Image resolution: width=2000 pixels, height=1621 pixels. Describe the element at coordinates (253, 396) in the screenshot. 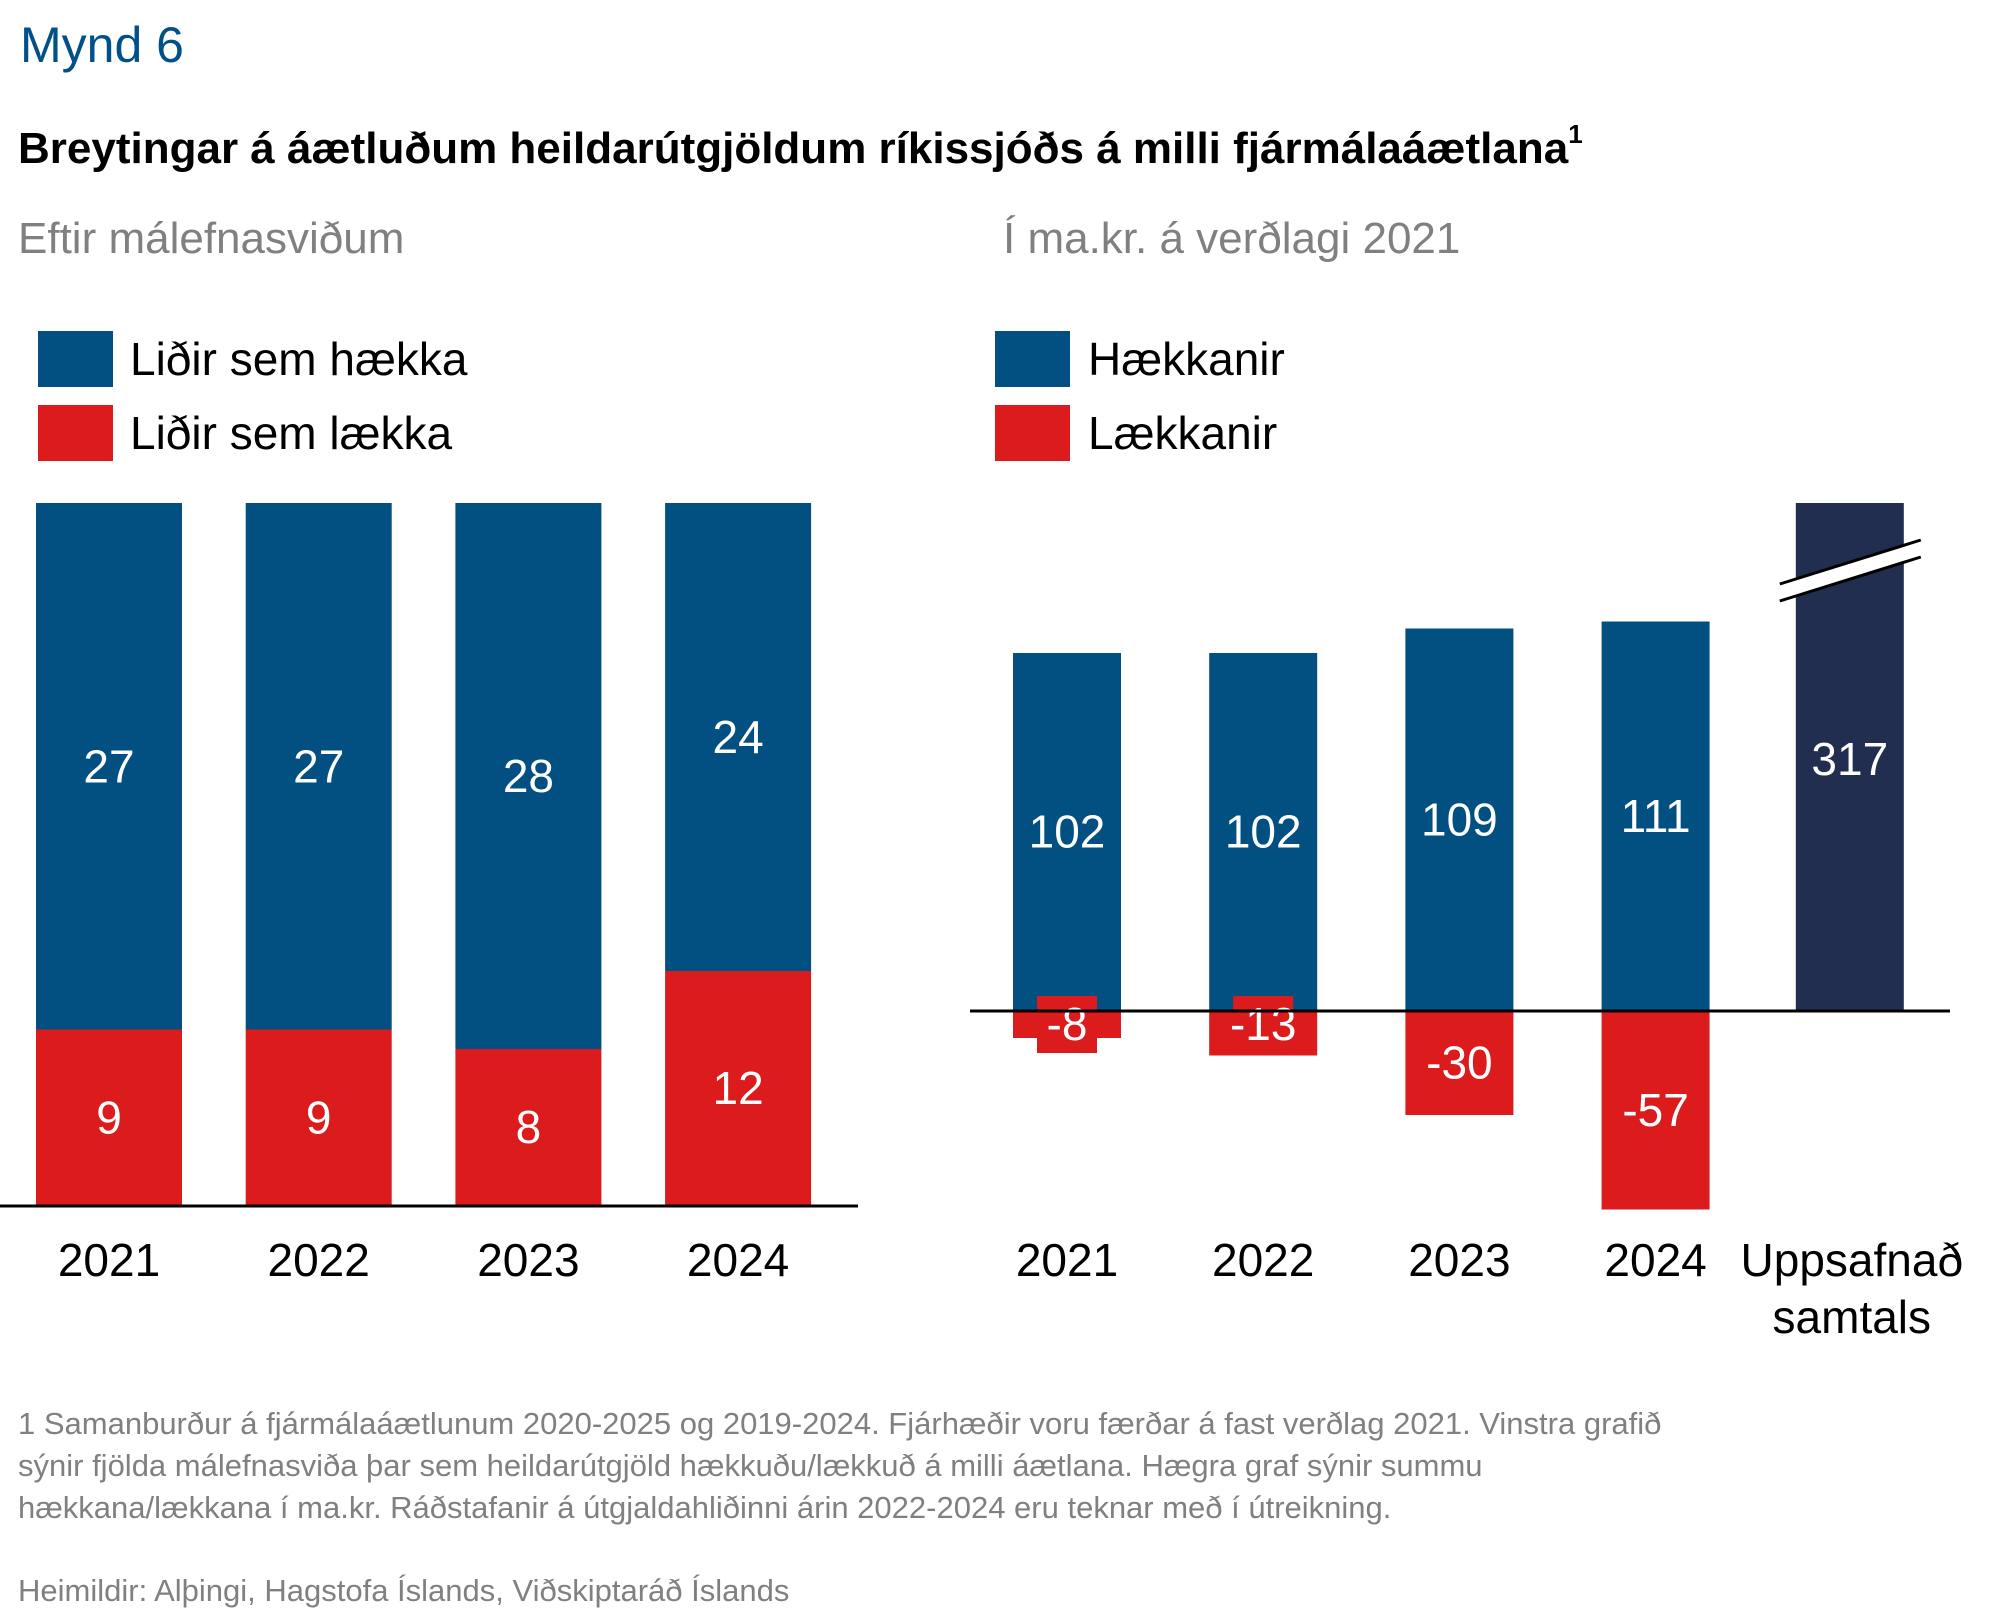

I see `left-legend: Liðir sem hækka Liðir sem lækka` at that location.